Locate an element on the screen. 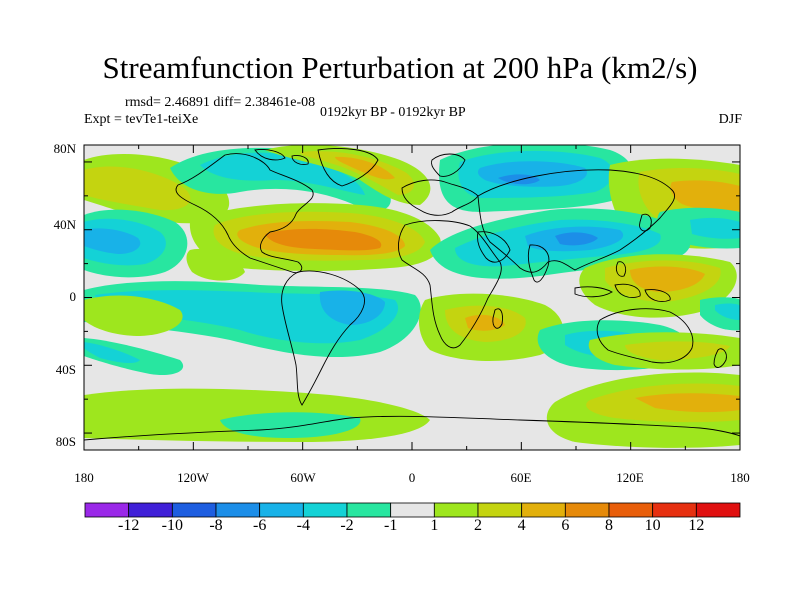 The height and width of the screenshot is (600, 800). lat-tick-label: 0 is located at coordinates (73, 296).